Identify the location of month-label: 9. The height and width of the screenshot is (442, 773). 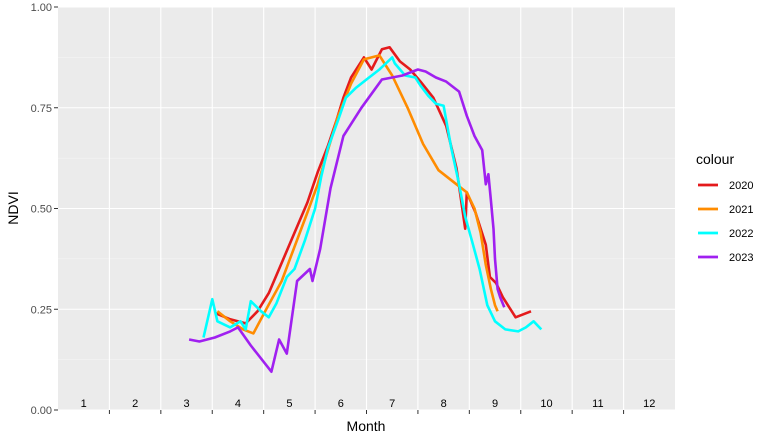
(495, 404).